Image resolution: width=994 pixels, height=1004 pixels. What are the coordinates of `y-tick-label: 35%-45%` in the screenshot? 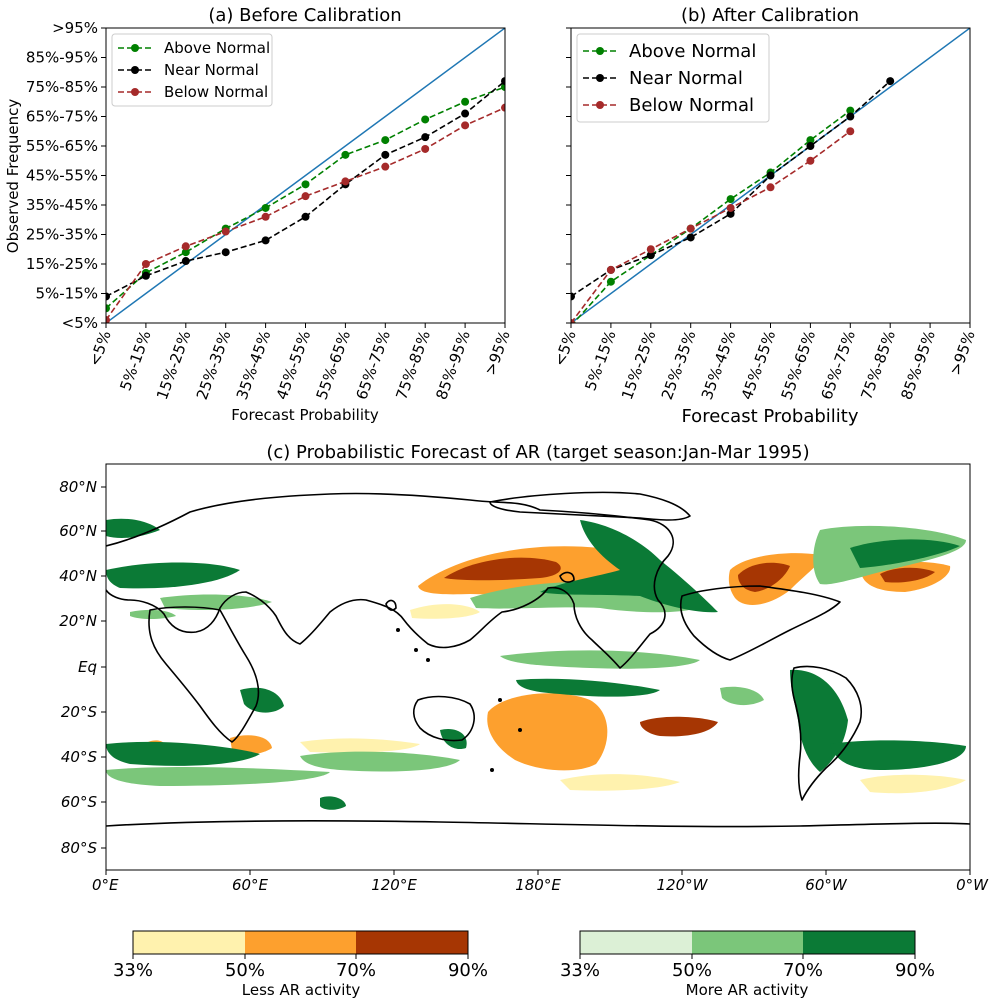 It's located at (62, 205).